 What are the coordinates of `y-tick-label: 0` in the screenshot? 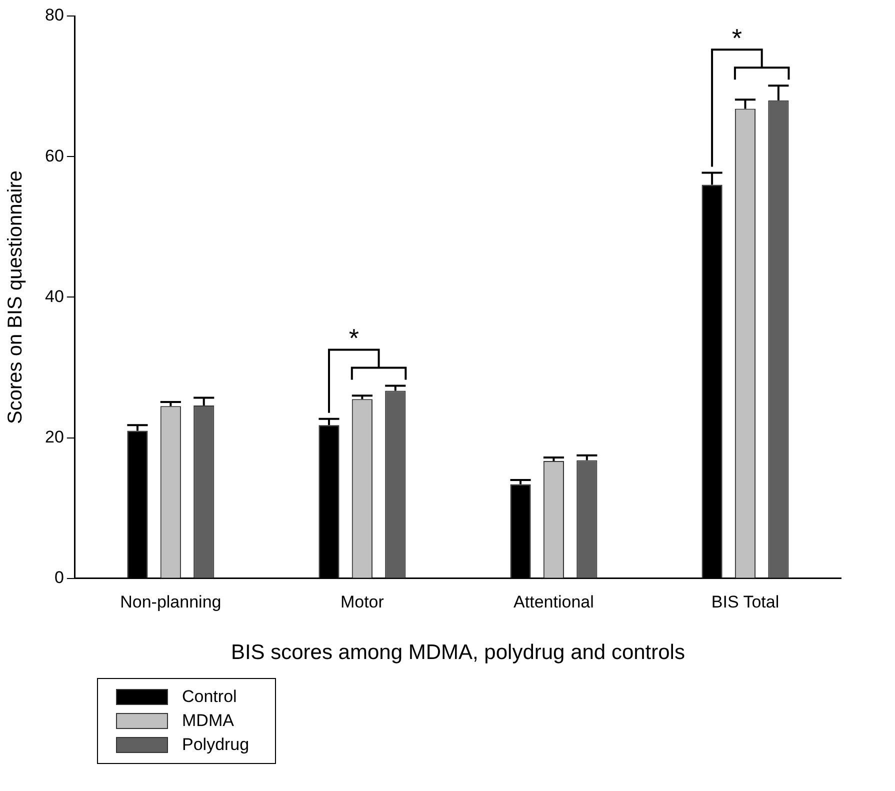 It's located at (59, 578).